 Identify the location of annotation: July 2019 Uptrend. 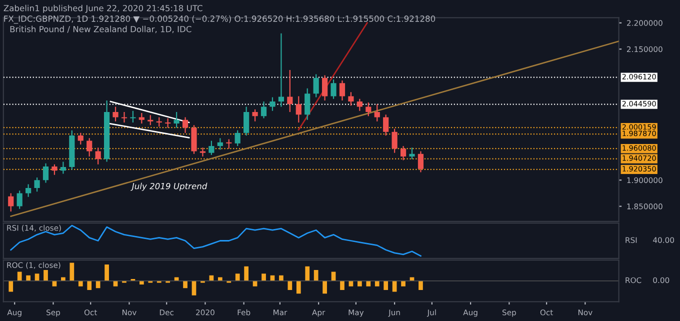
(169, 186).